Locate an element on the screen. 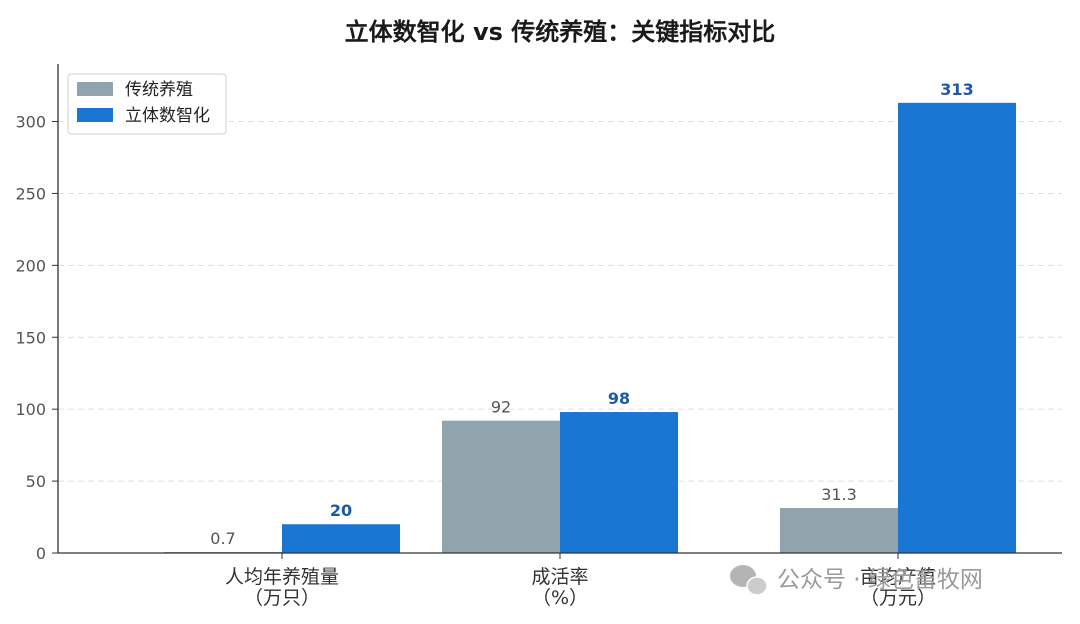  wechat-bubble-small is located at coordinates (757, 586).